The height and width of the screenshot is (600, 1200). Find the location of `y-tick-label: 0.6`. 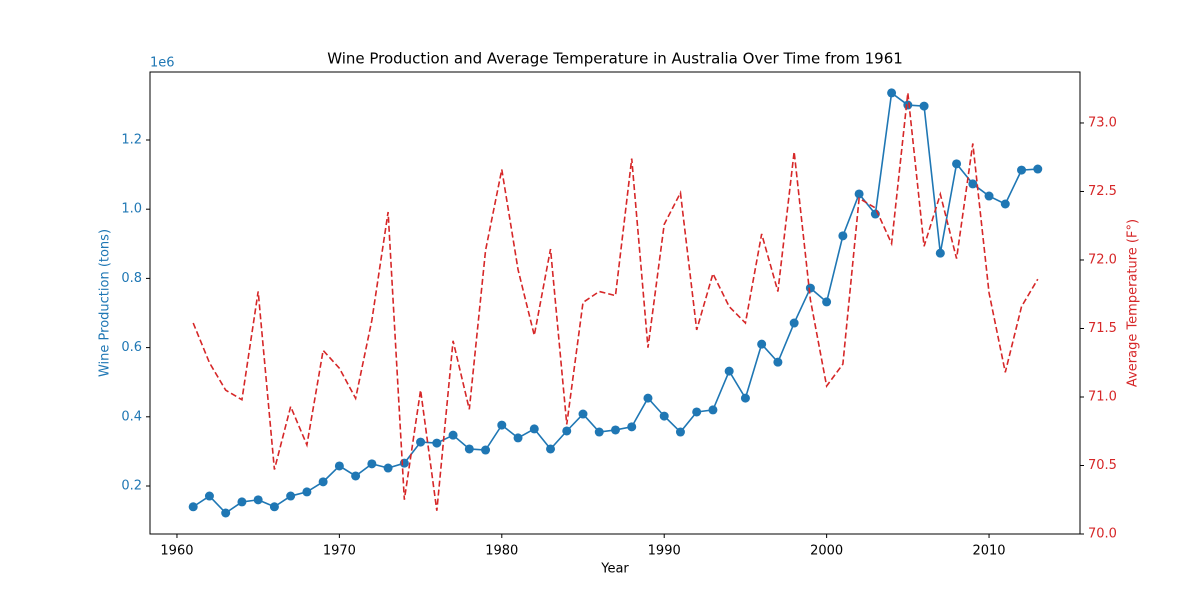

y-tick-label: 0.6 is located at coordinates (131, 347).